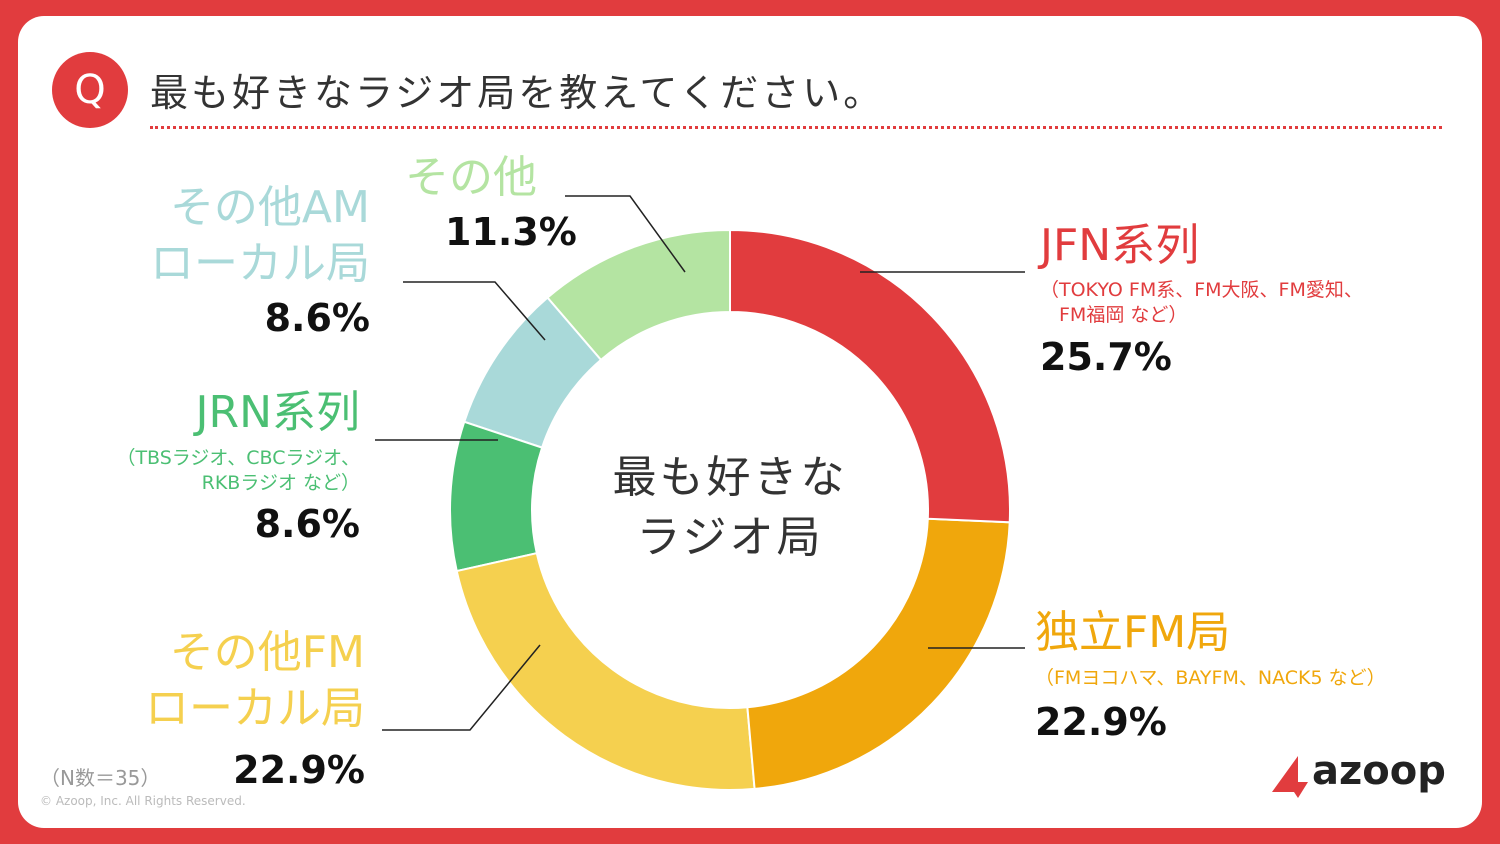 The height and width of the screenshot is (844, 1500). Describe the element at coordinates (143, 801) in the screenshot. I see `copyright: © Azoop, Inc. All Rights Reserved.` at that location.